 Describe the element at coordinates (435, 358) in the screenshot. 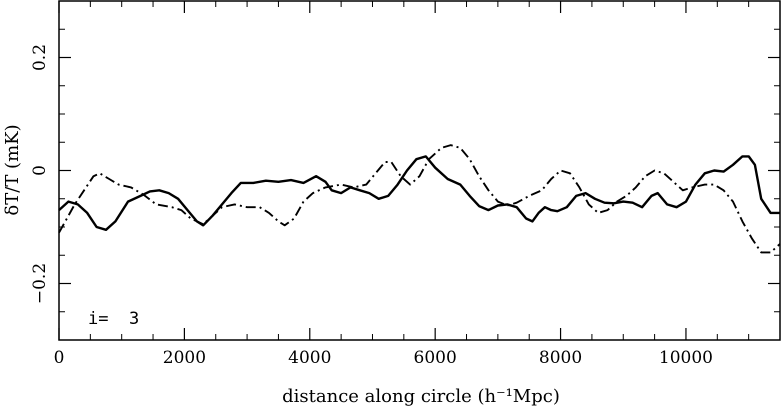

I see `x-tick-label: 6000` at that location.